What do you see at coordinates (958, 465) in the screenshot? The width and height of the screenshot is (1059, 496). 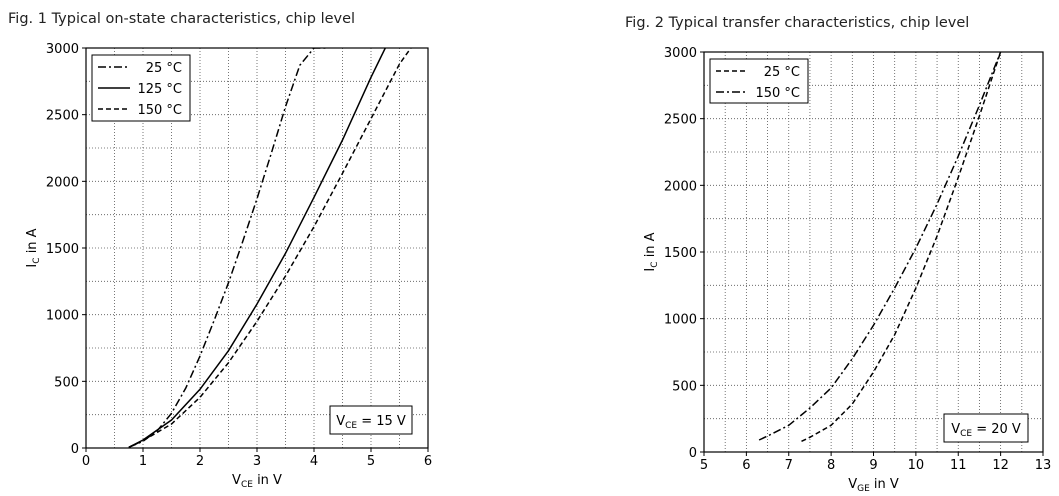 I see `x-tick-label: 11` at bounding box center [958, 465].